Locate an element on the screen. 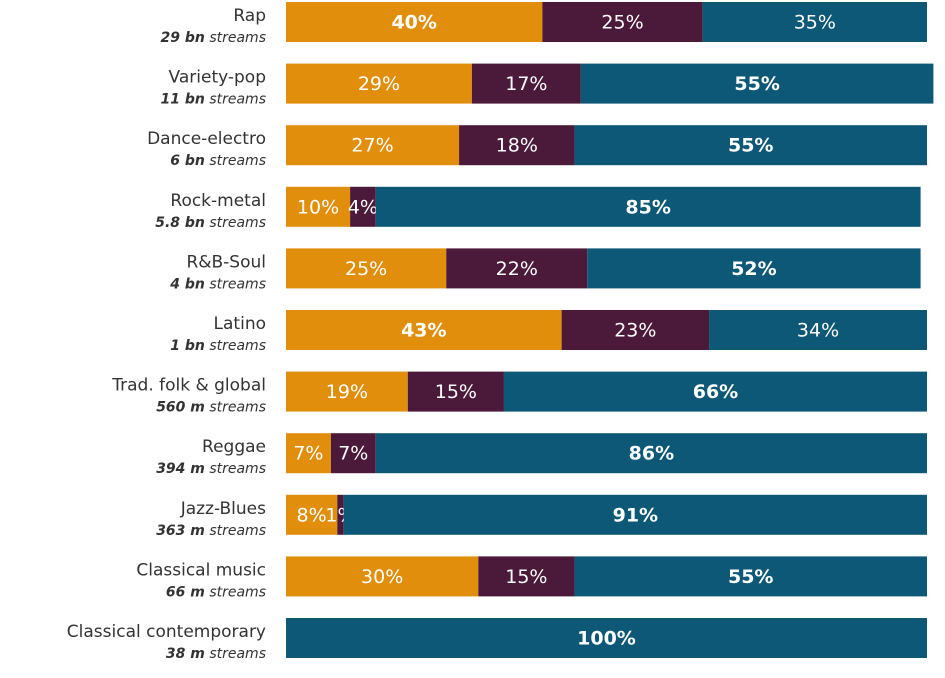 Image resolution: width=945 pixels, height=678 pixels. value-label: 30% is located at coordinates (382, 577).